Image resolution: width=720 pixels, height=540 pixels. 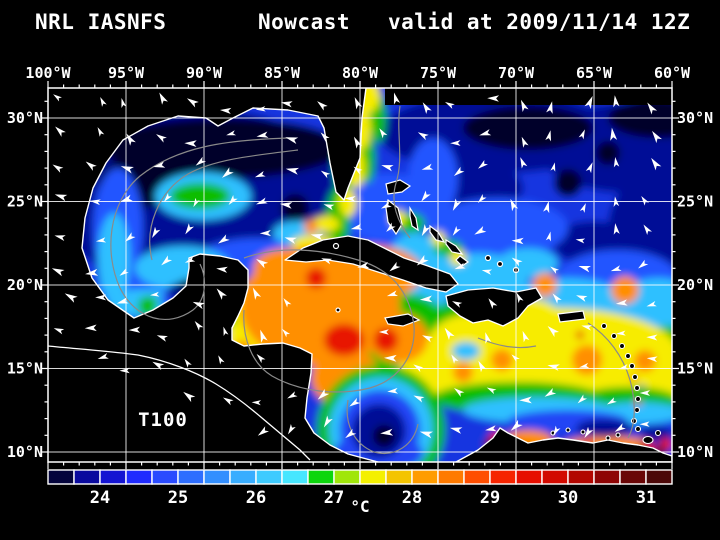 I want to click on lat-label-right: 10°N, so click(x=695, y=452).